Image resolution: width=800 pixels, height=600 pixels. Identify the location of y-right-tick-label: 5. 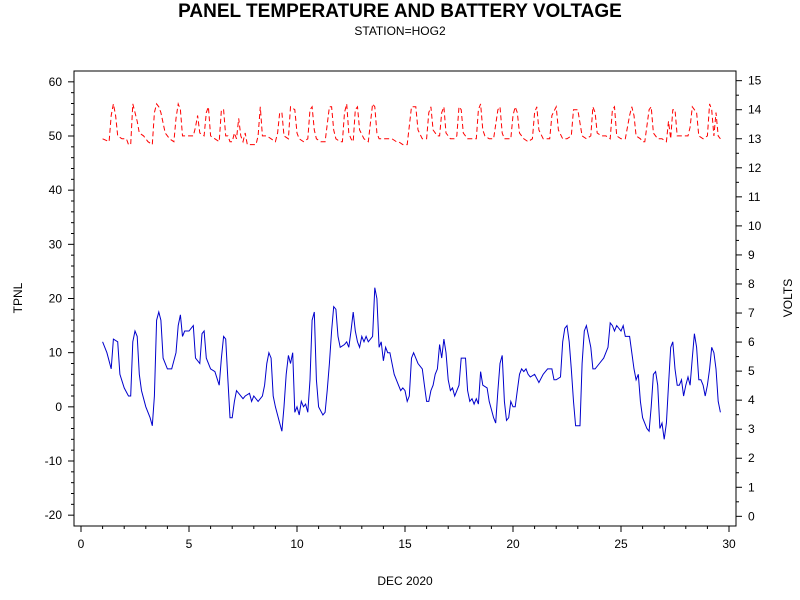
(751, 371).